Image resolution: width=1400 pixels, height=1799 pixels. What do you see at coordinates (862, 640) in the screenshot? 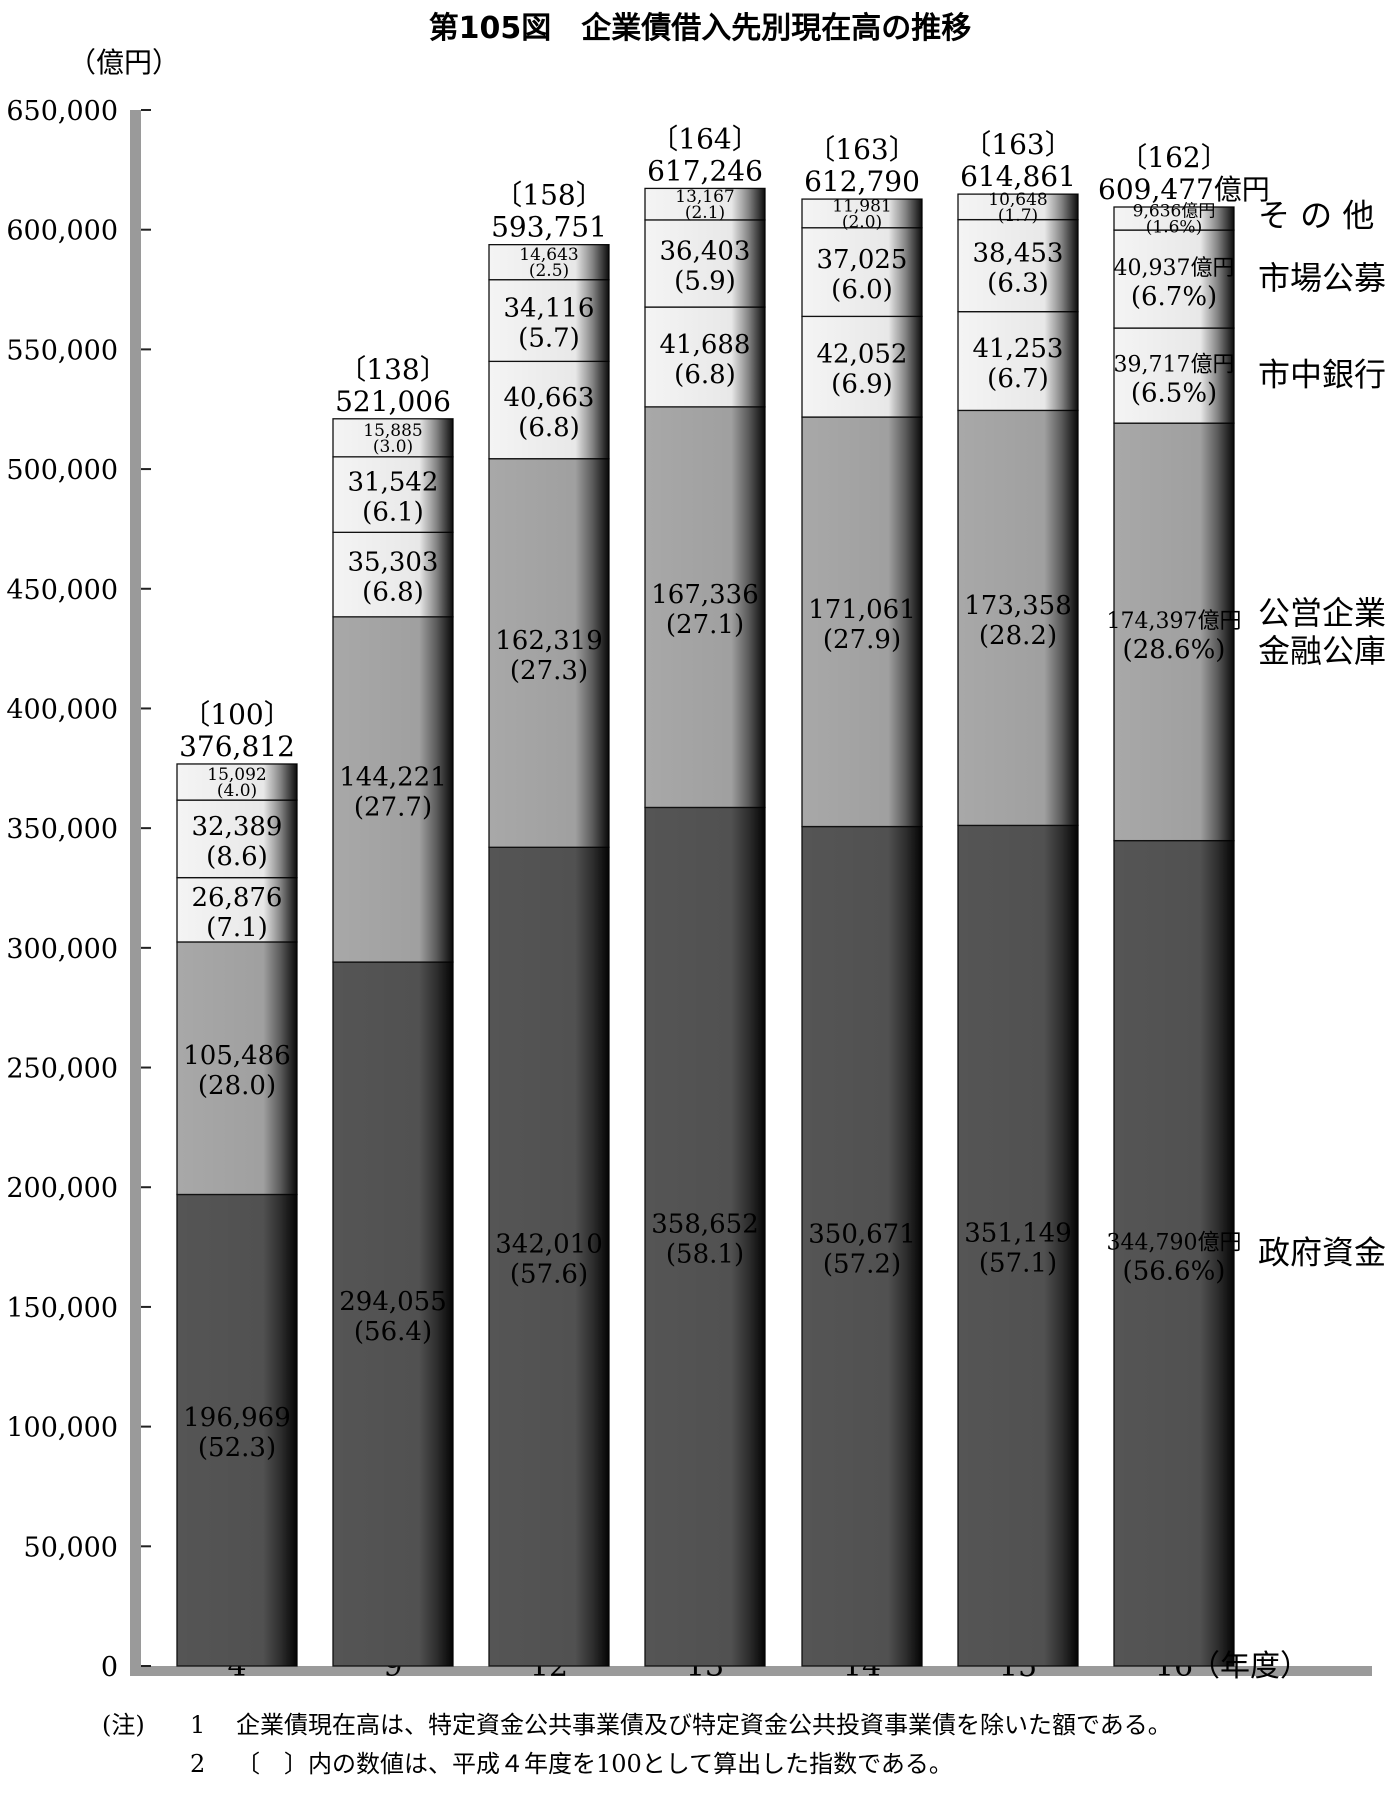
I see `data-label-percent: (27.9)` at bounding box center [862, 640].